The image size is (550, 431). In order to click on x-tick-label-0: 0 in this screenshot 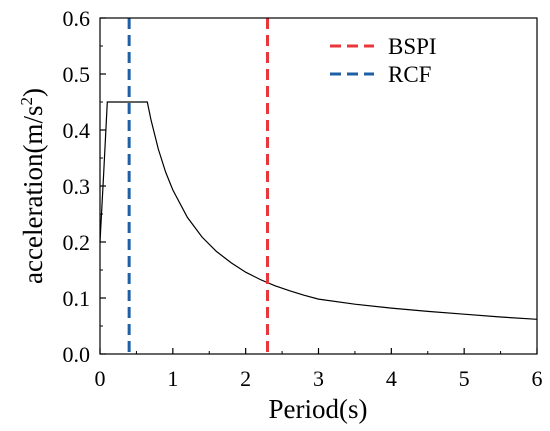, I will do `click(100, 378)`.